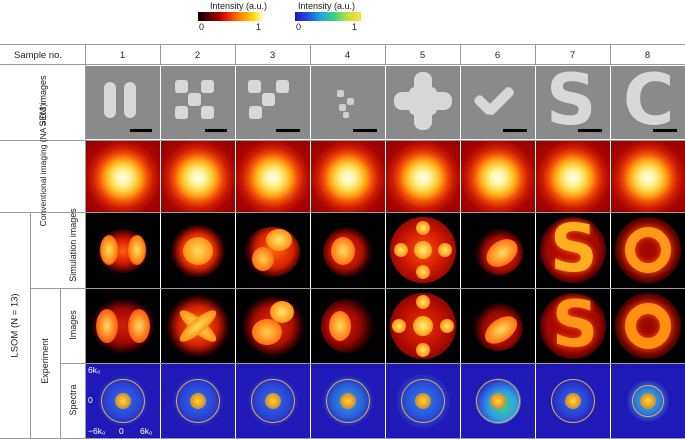 This screenshot has height=439, width=685. I want to click on colorbar-spectral-max: 1, so click(355, 27).